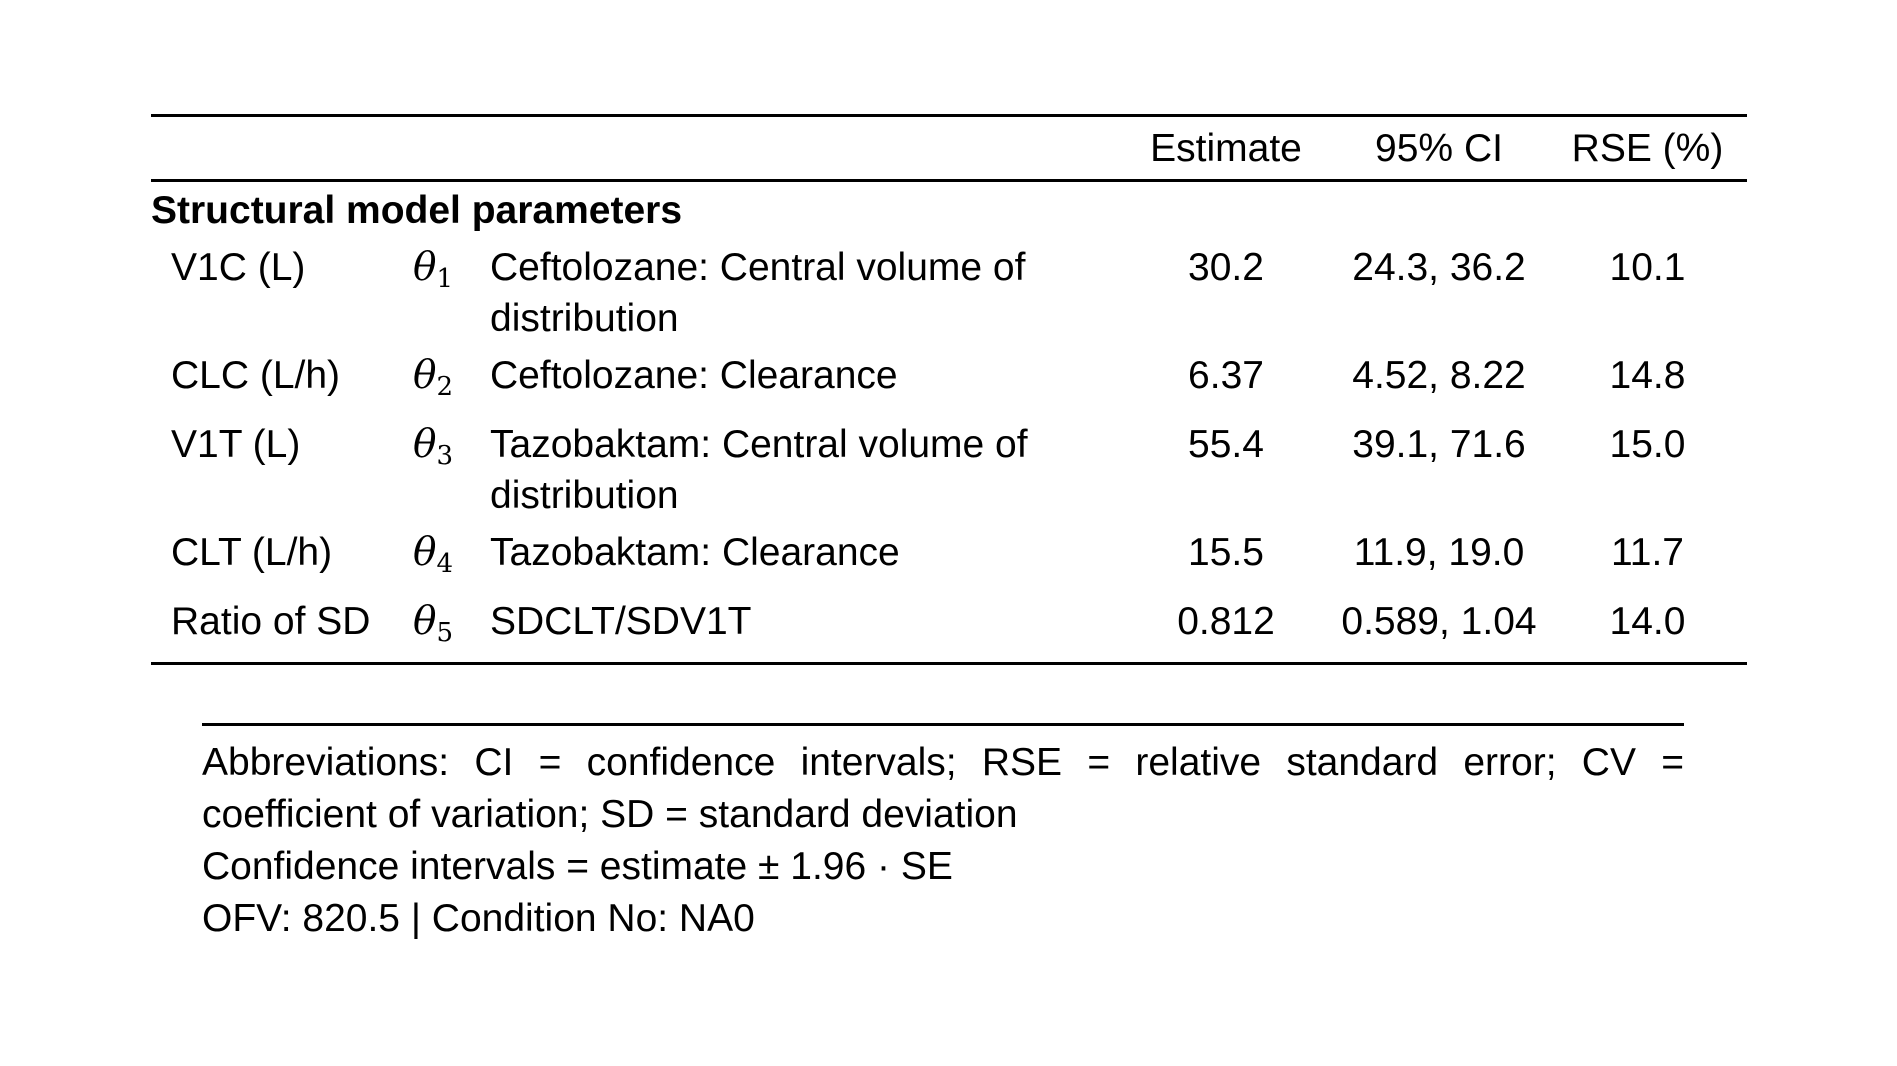 This screenshot has height=1066, width=1897. What do you see at coordinates (445, 564) in the screenshot?
I see `theta-subscript: 4` at bounding box center [445, 564].